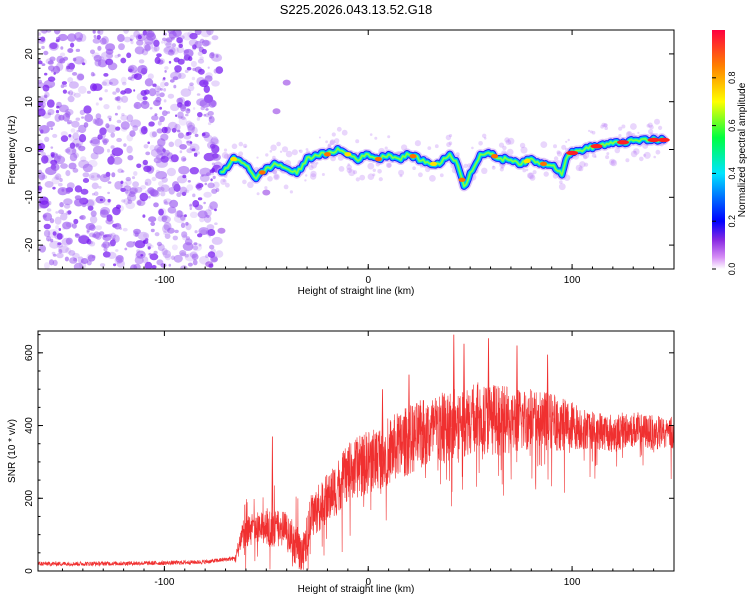  Describe the element at coordinates (495, 156) in the screenshot. I see `ridge-hotspot` at that location.